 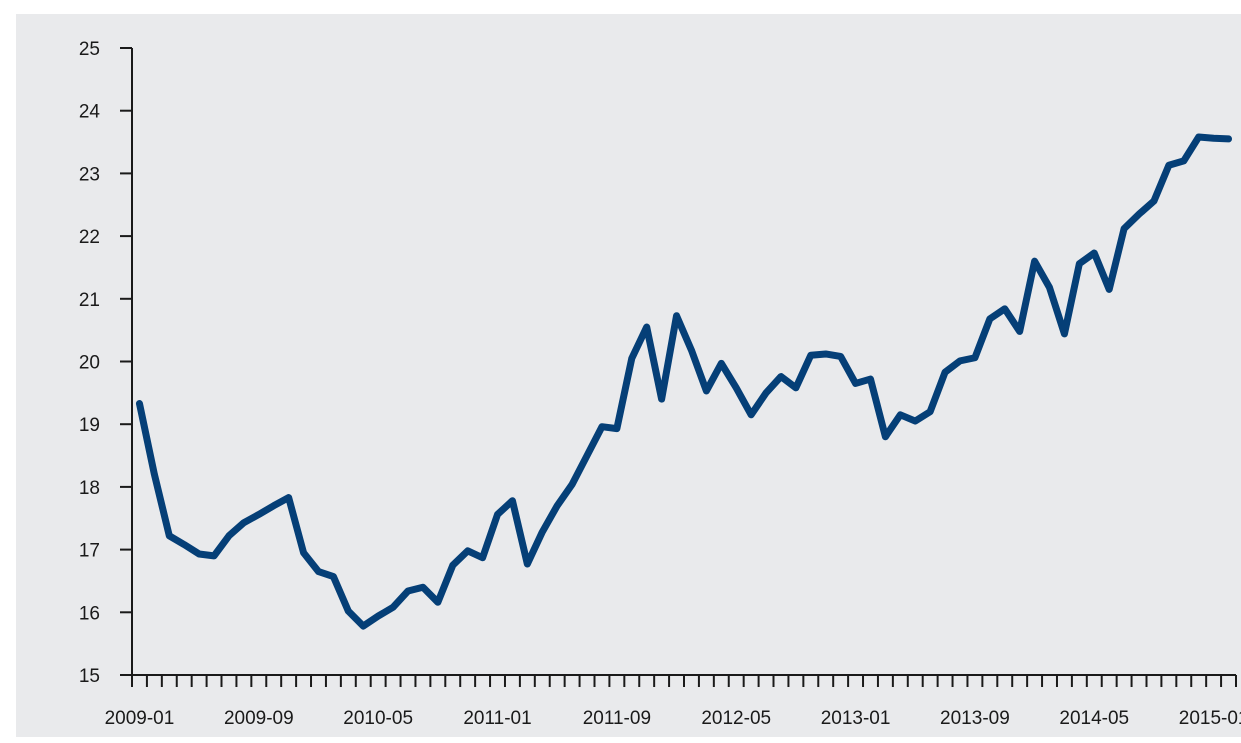 I want to click on y-tick-label: 16, so click(x=89, y=613).